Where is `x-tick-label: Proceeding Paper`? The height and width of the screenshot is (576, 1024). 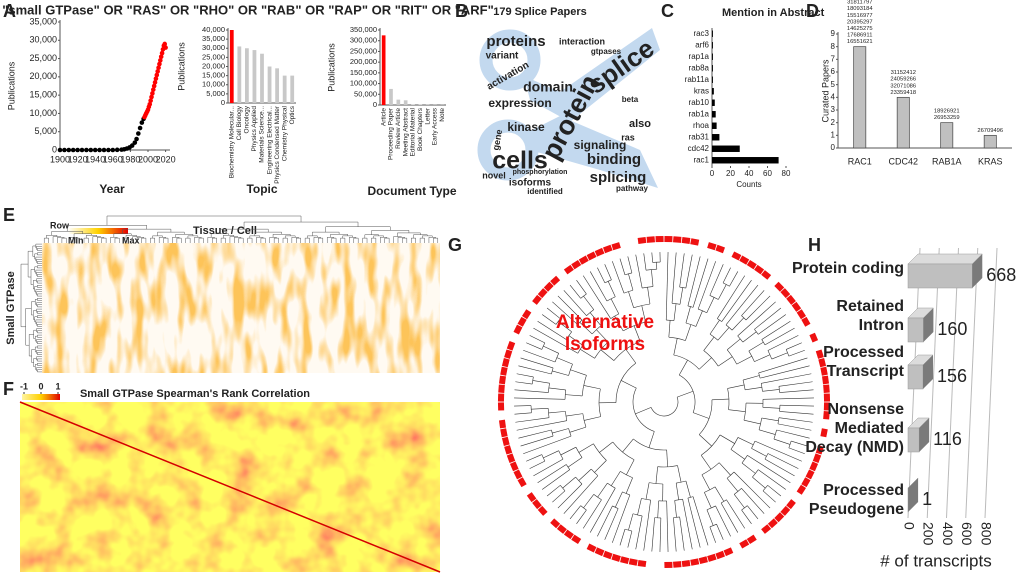
x-tick-label: Proceeding Paper is located at coordinates (391, 133).